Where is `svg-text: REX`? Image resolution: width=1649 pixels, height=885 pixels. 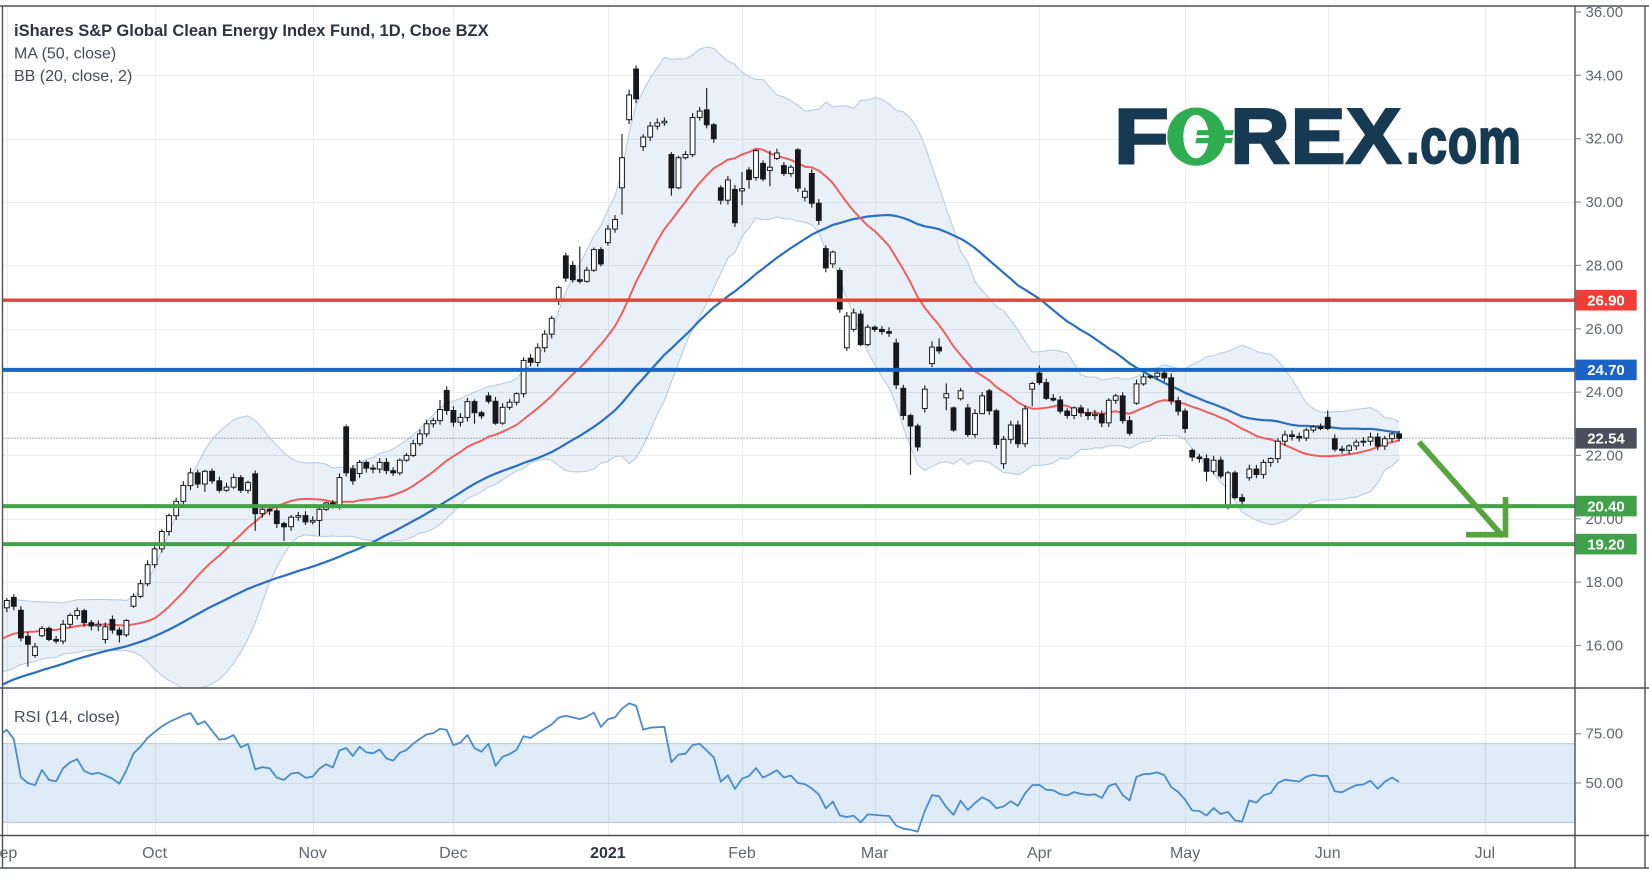
svg-text: REX is located at coordinates (1317, 136).